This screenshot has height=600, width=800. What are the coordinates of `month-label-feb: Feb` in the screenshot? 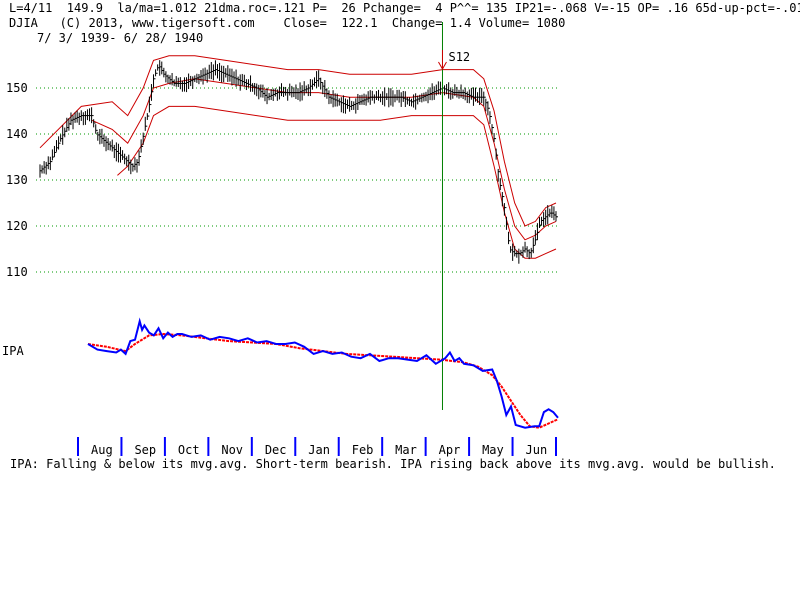 It's located at (363, 450).